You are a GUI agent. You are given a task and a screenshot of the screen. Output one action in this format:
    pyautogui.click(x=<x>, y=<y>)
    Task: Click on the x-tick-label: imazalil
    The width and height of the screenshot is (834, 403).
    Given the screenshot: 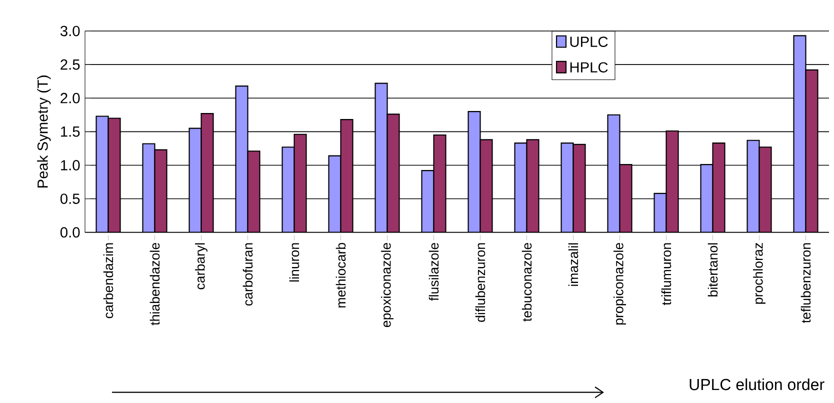 What is the action you would take?
    pyautogui.click(x=573, y=264)
    